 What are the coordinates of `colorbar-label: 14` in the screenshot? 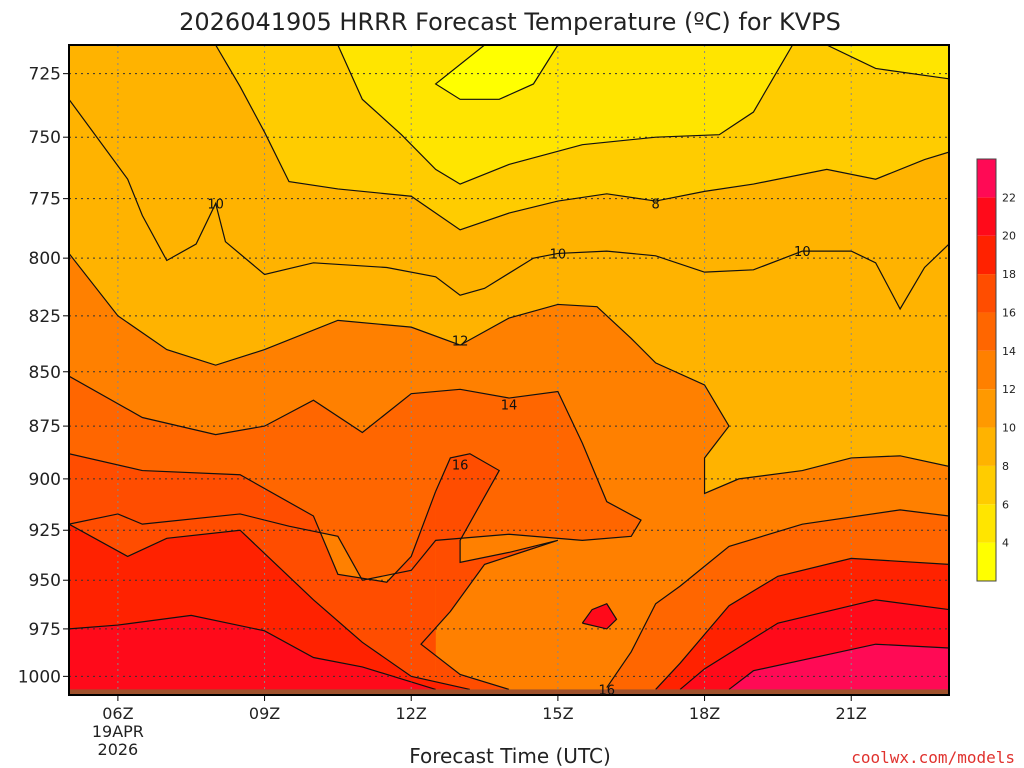 It's located at (1009, 351).